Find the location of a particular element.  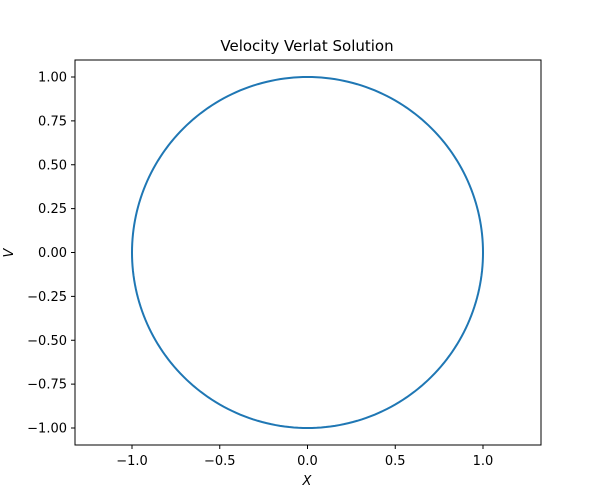

y-tick-label: −0.25 is located at coordinates (47, 297).